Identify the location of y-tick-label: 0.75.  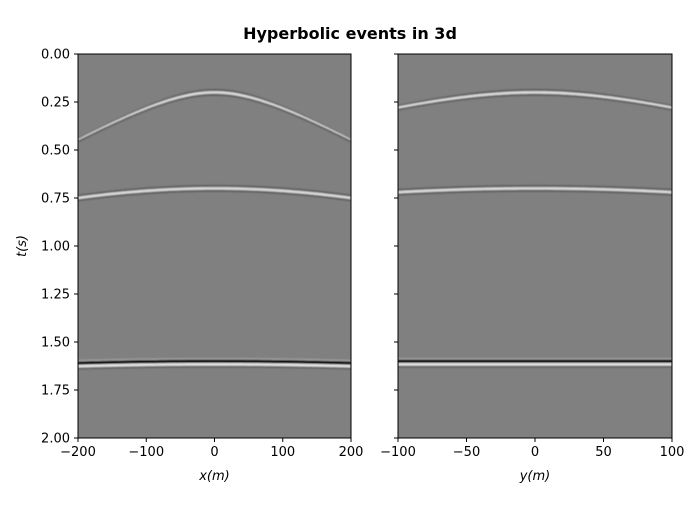
(55, 199).